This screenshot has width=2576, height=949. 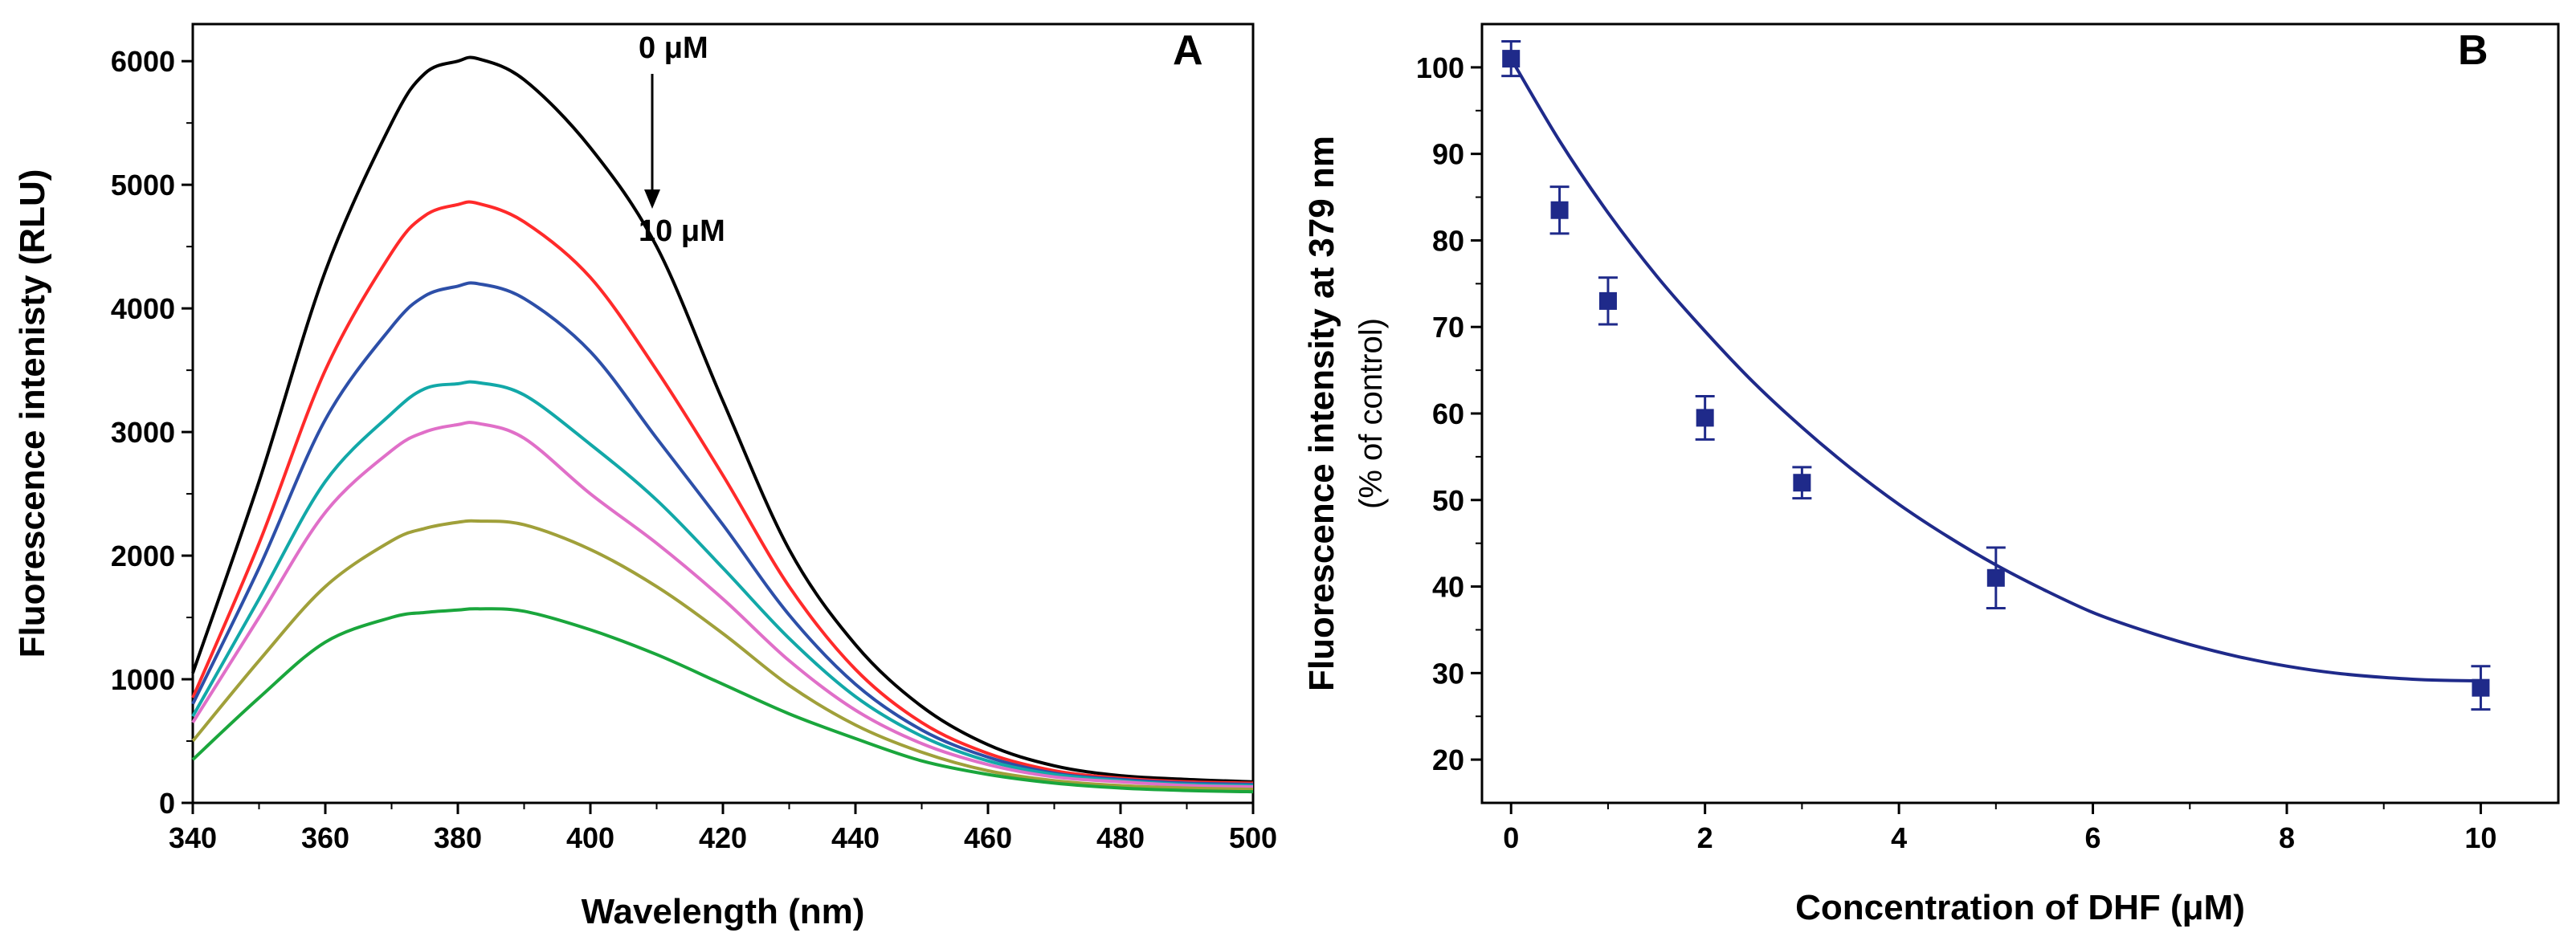 I want to click on x-tick-label: 500, so click(x=1253, y=837).